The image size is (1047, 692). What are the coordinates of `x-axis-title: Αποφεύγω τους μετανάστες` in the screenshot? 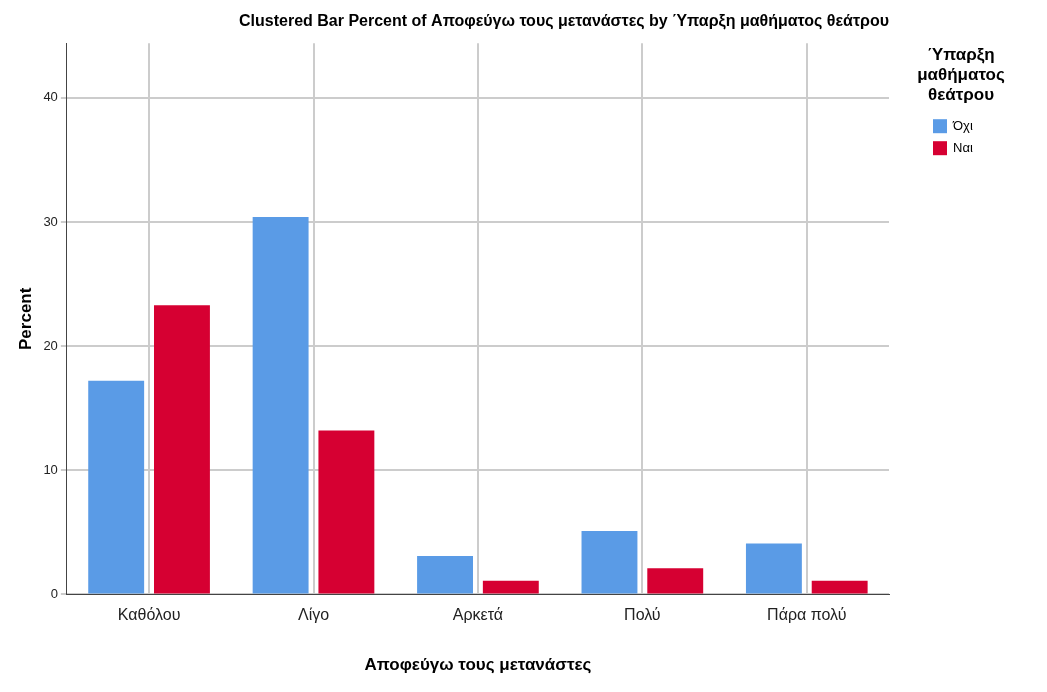 It's located at (478, 665).